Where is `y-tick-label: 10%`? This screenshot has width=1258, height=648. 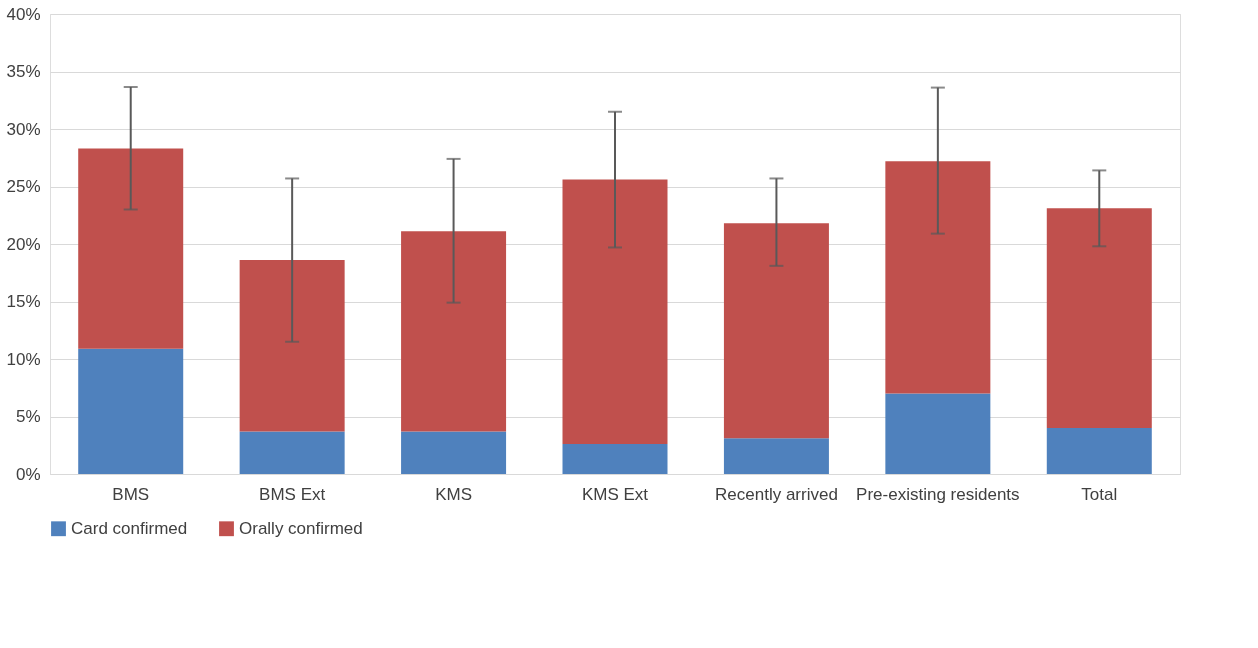 y-tick-label: 10% is located at coordinates (23, 359).